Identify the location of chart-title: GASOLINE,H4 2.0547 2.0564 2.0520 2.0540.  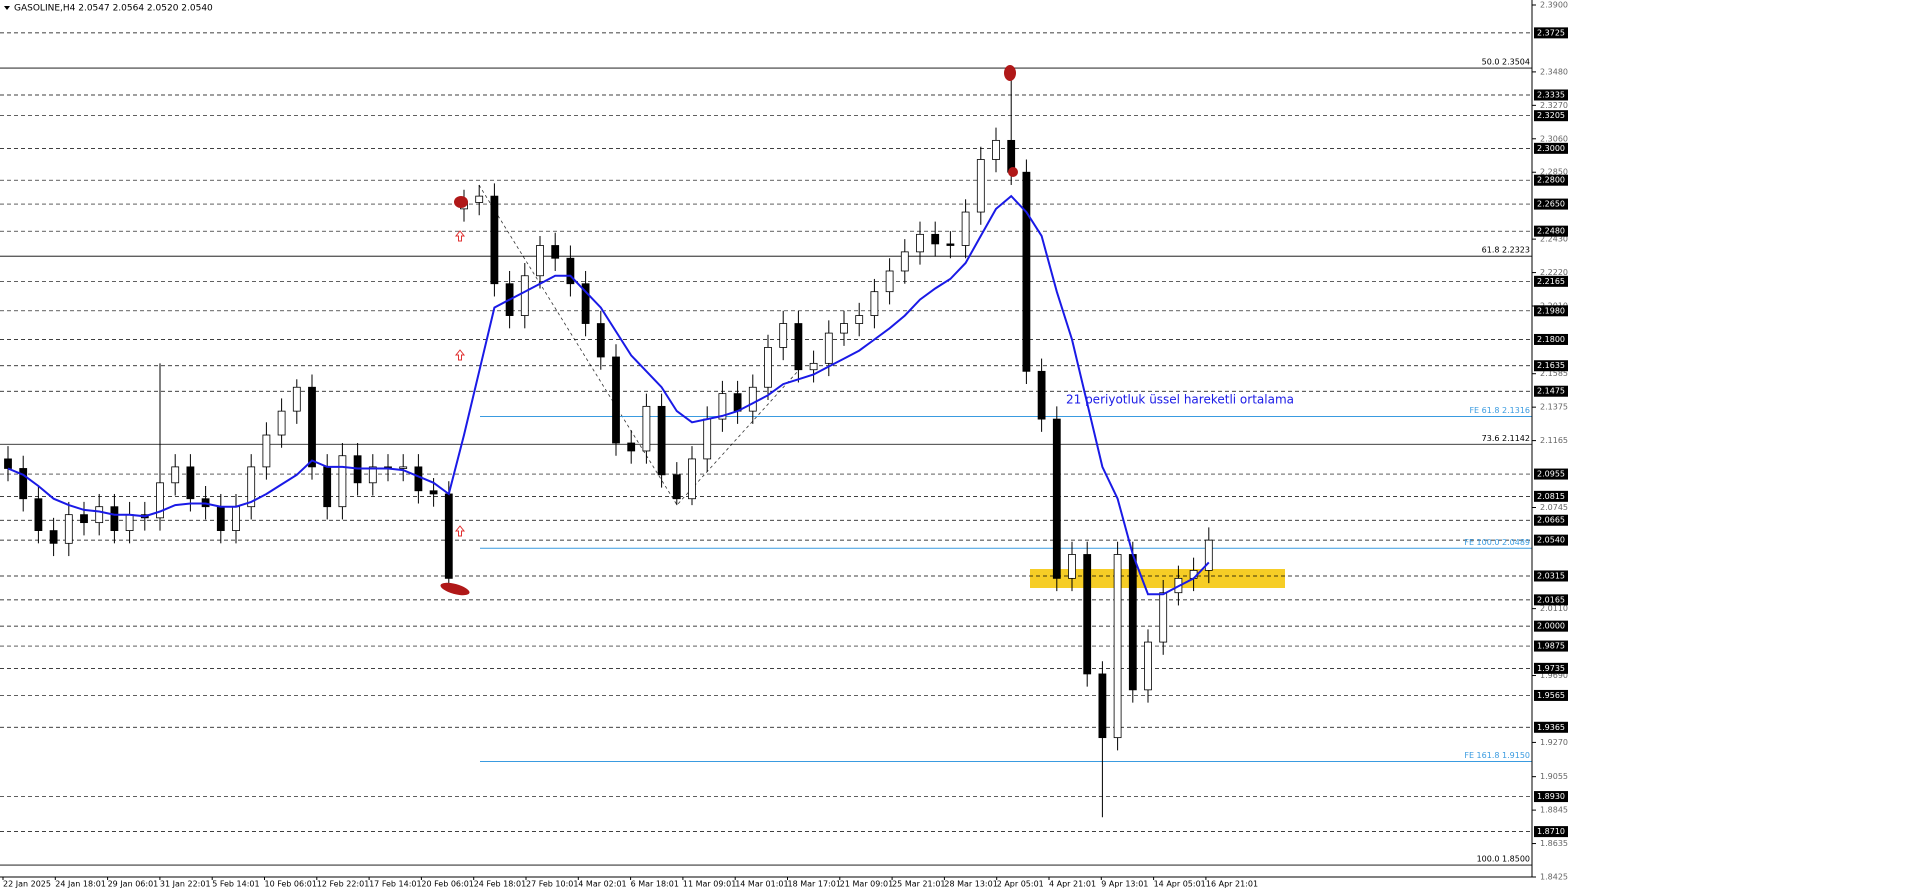
(113, 9).